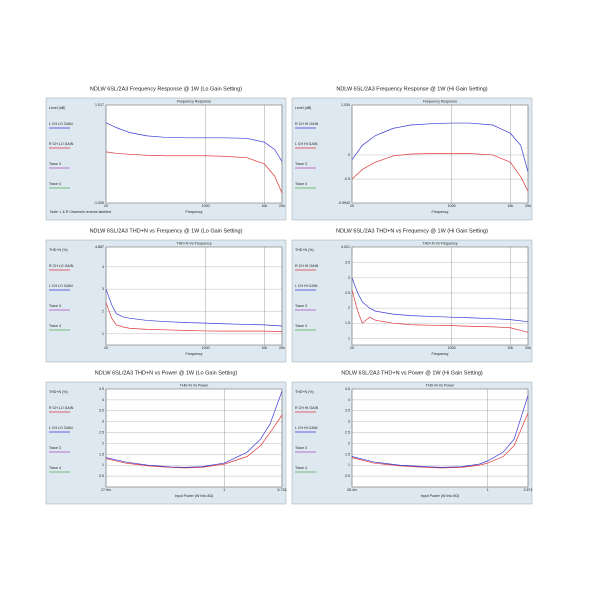 The height and width of the screenshot is (600, 600). I want to click on panel-header: THD+N Vs Power, so click(194, 385).